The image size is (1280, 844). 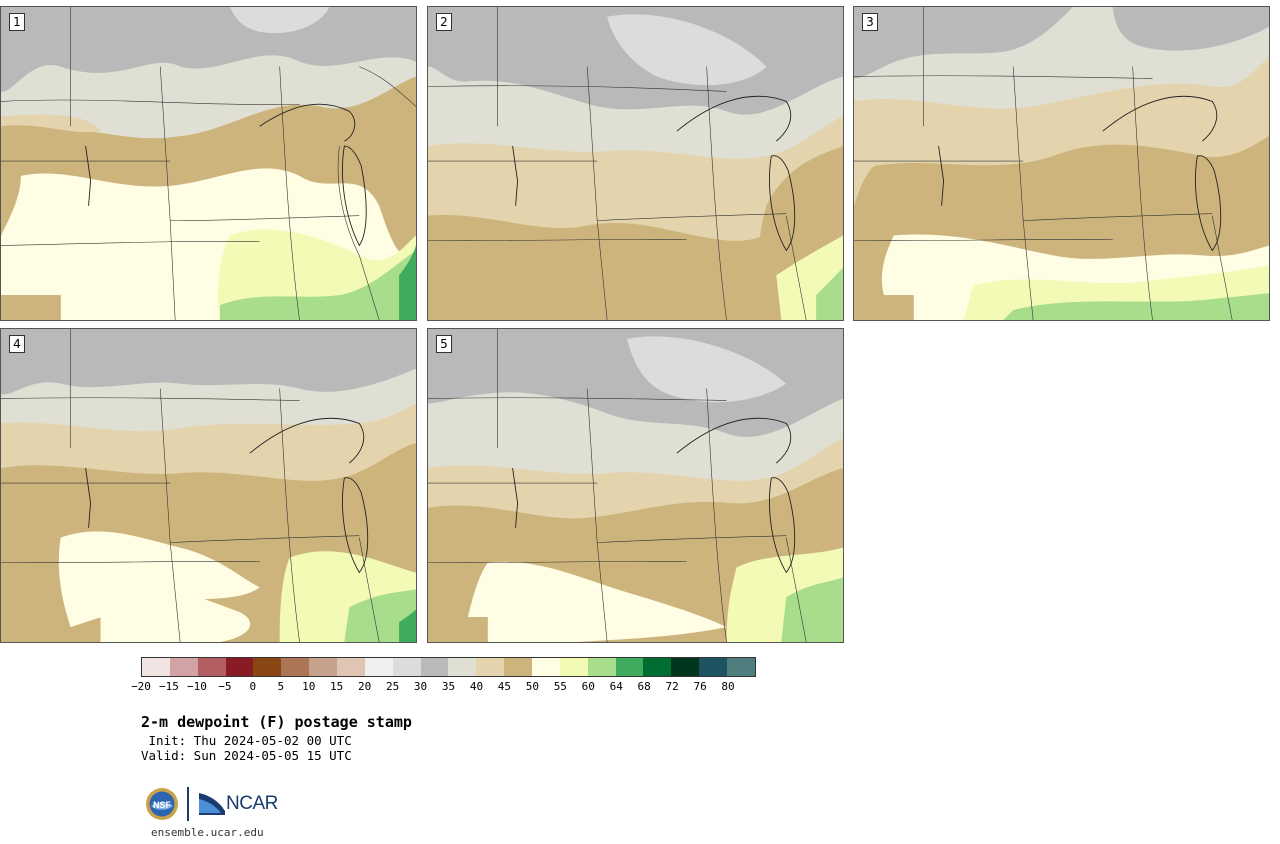 What do you see at coordinates (253, 686) in the screenshot?
I see `colorbar-tick-label: 0` at bounding box center [253, 686].